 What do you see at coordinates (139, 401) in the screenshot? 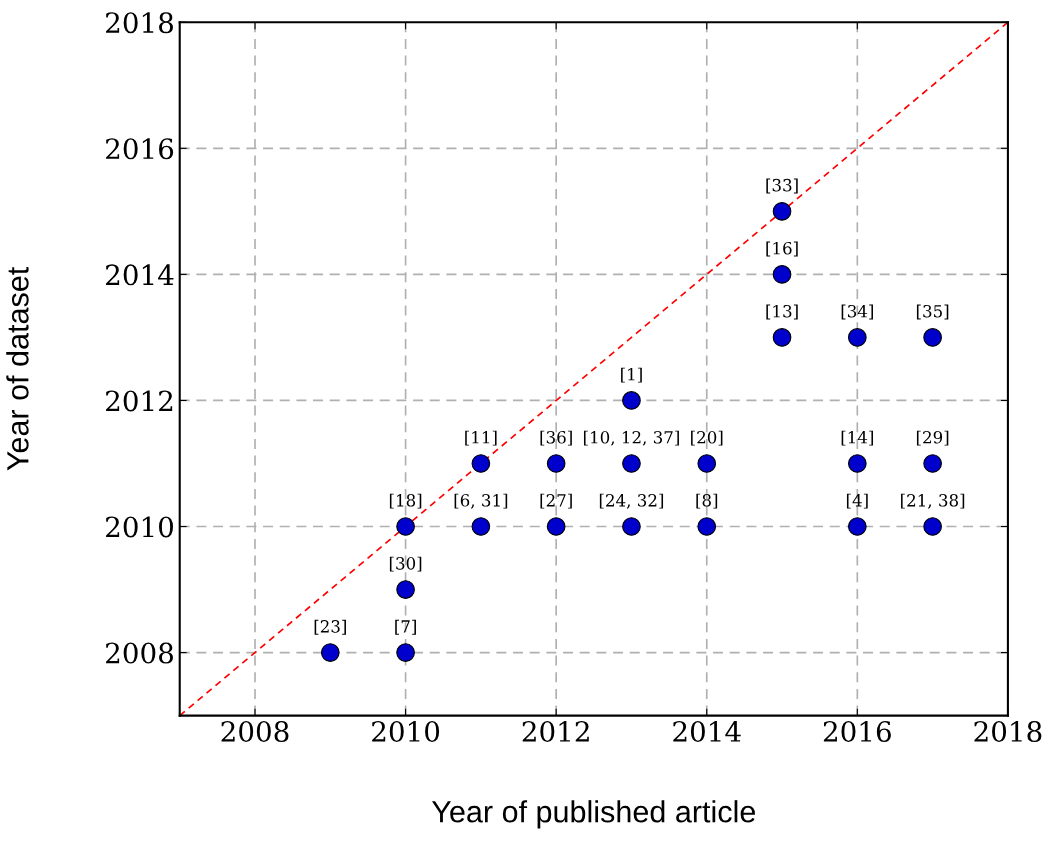
I see `y-tick-label: 2012` at bounding box center [139, 401].